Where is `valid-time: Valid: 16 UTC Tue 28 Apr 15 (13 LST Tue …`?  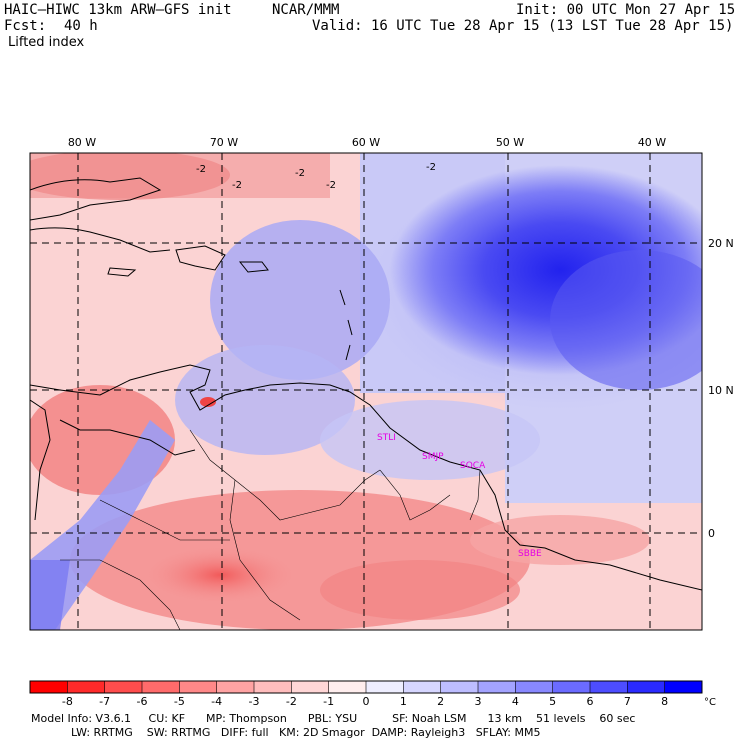 valid-time: Valid: 16 UTC Tue 28 Apr 15 (13 LST Tue … is located at coordinates (523, 26).